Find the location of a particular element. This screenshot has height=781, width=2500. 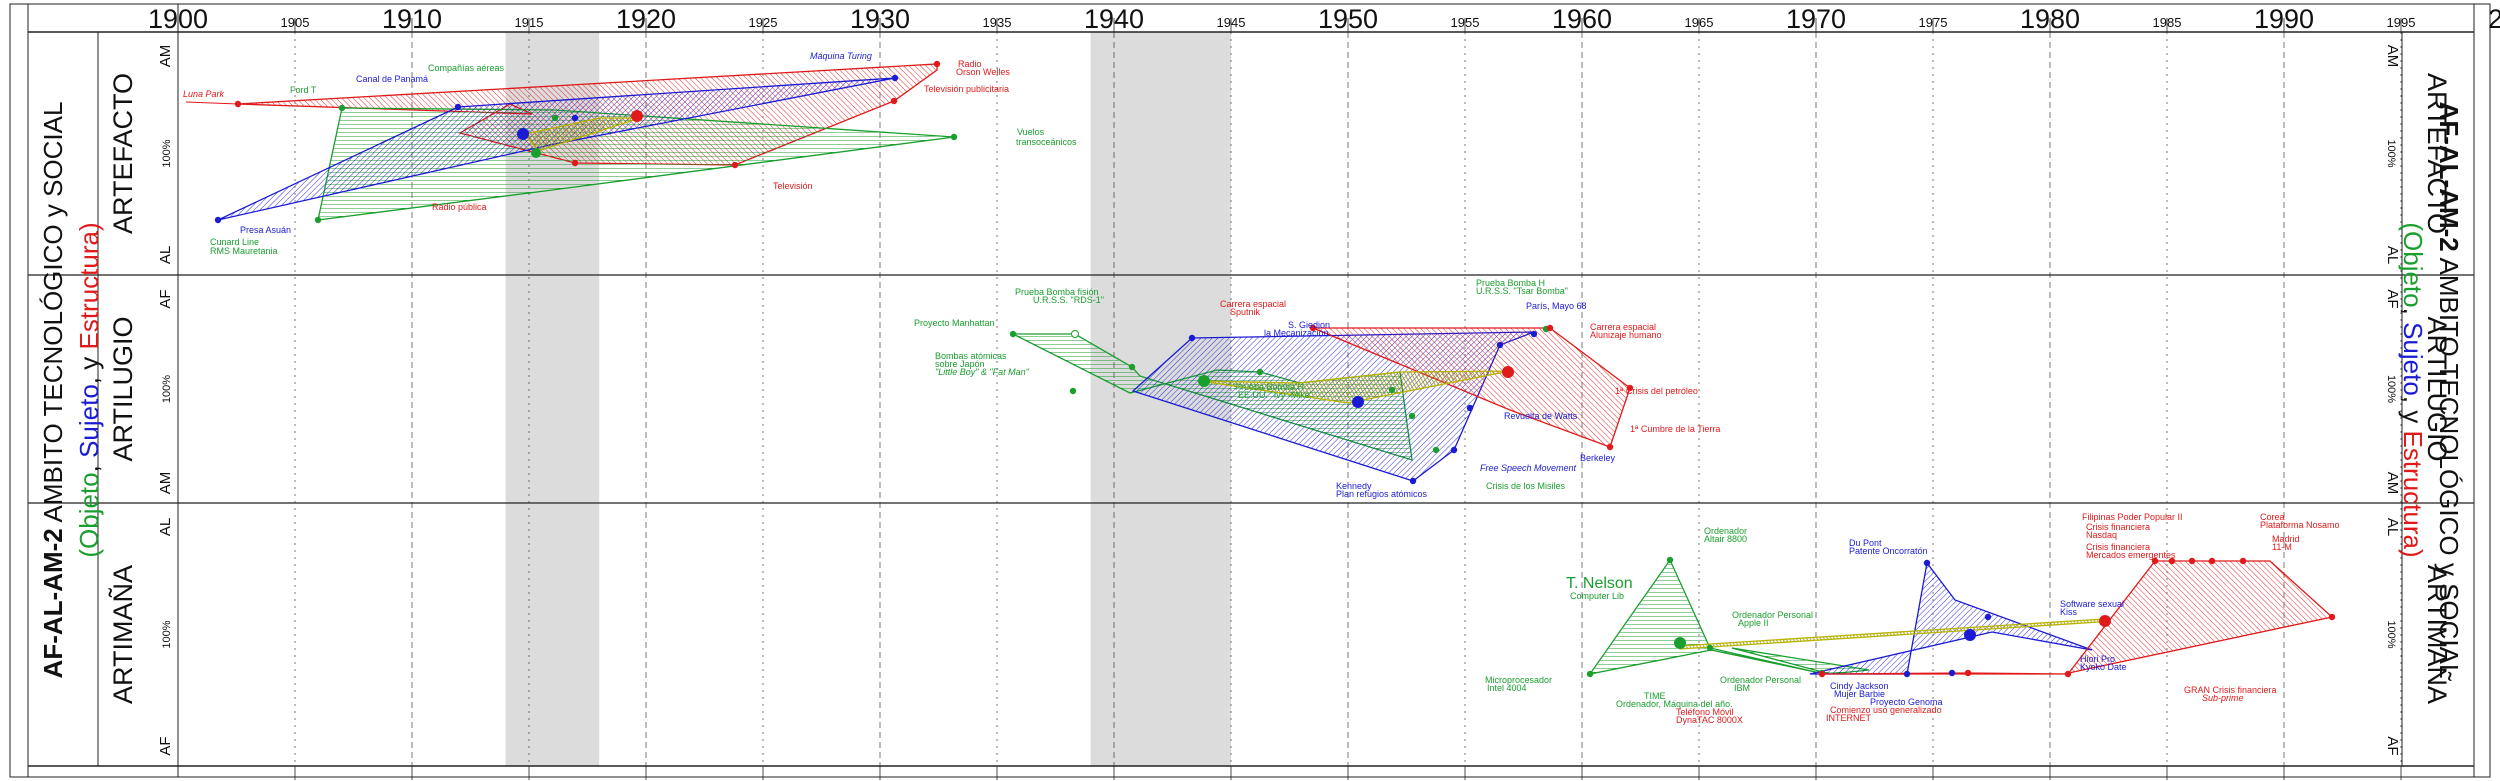

event-label: IBM is located at coordinates (1742, 688).